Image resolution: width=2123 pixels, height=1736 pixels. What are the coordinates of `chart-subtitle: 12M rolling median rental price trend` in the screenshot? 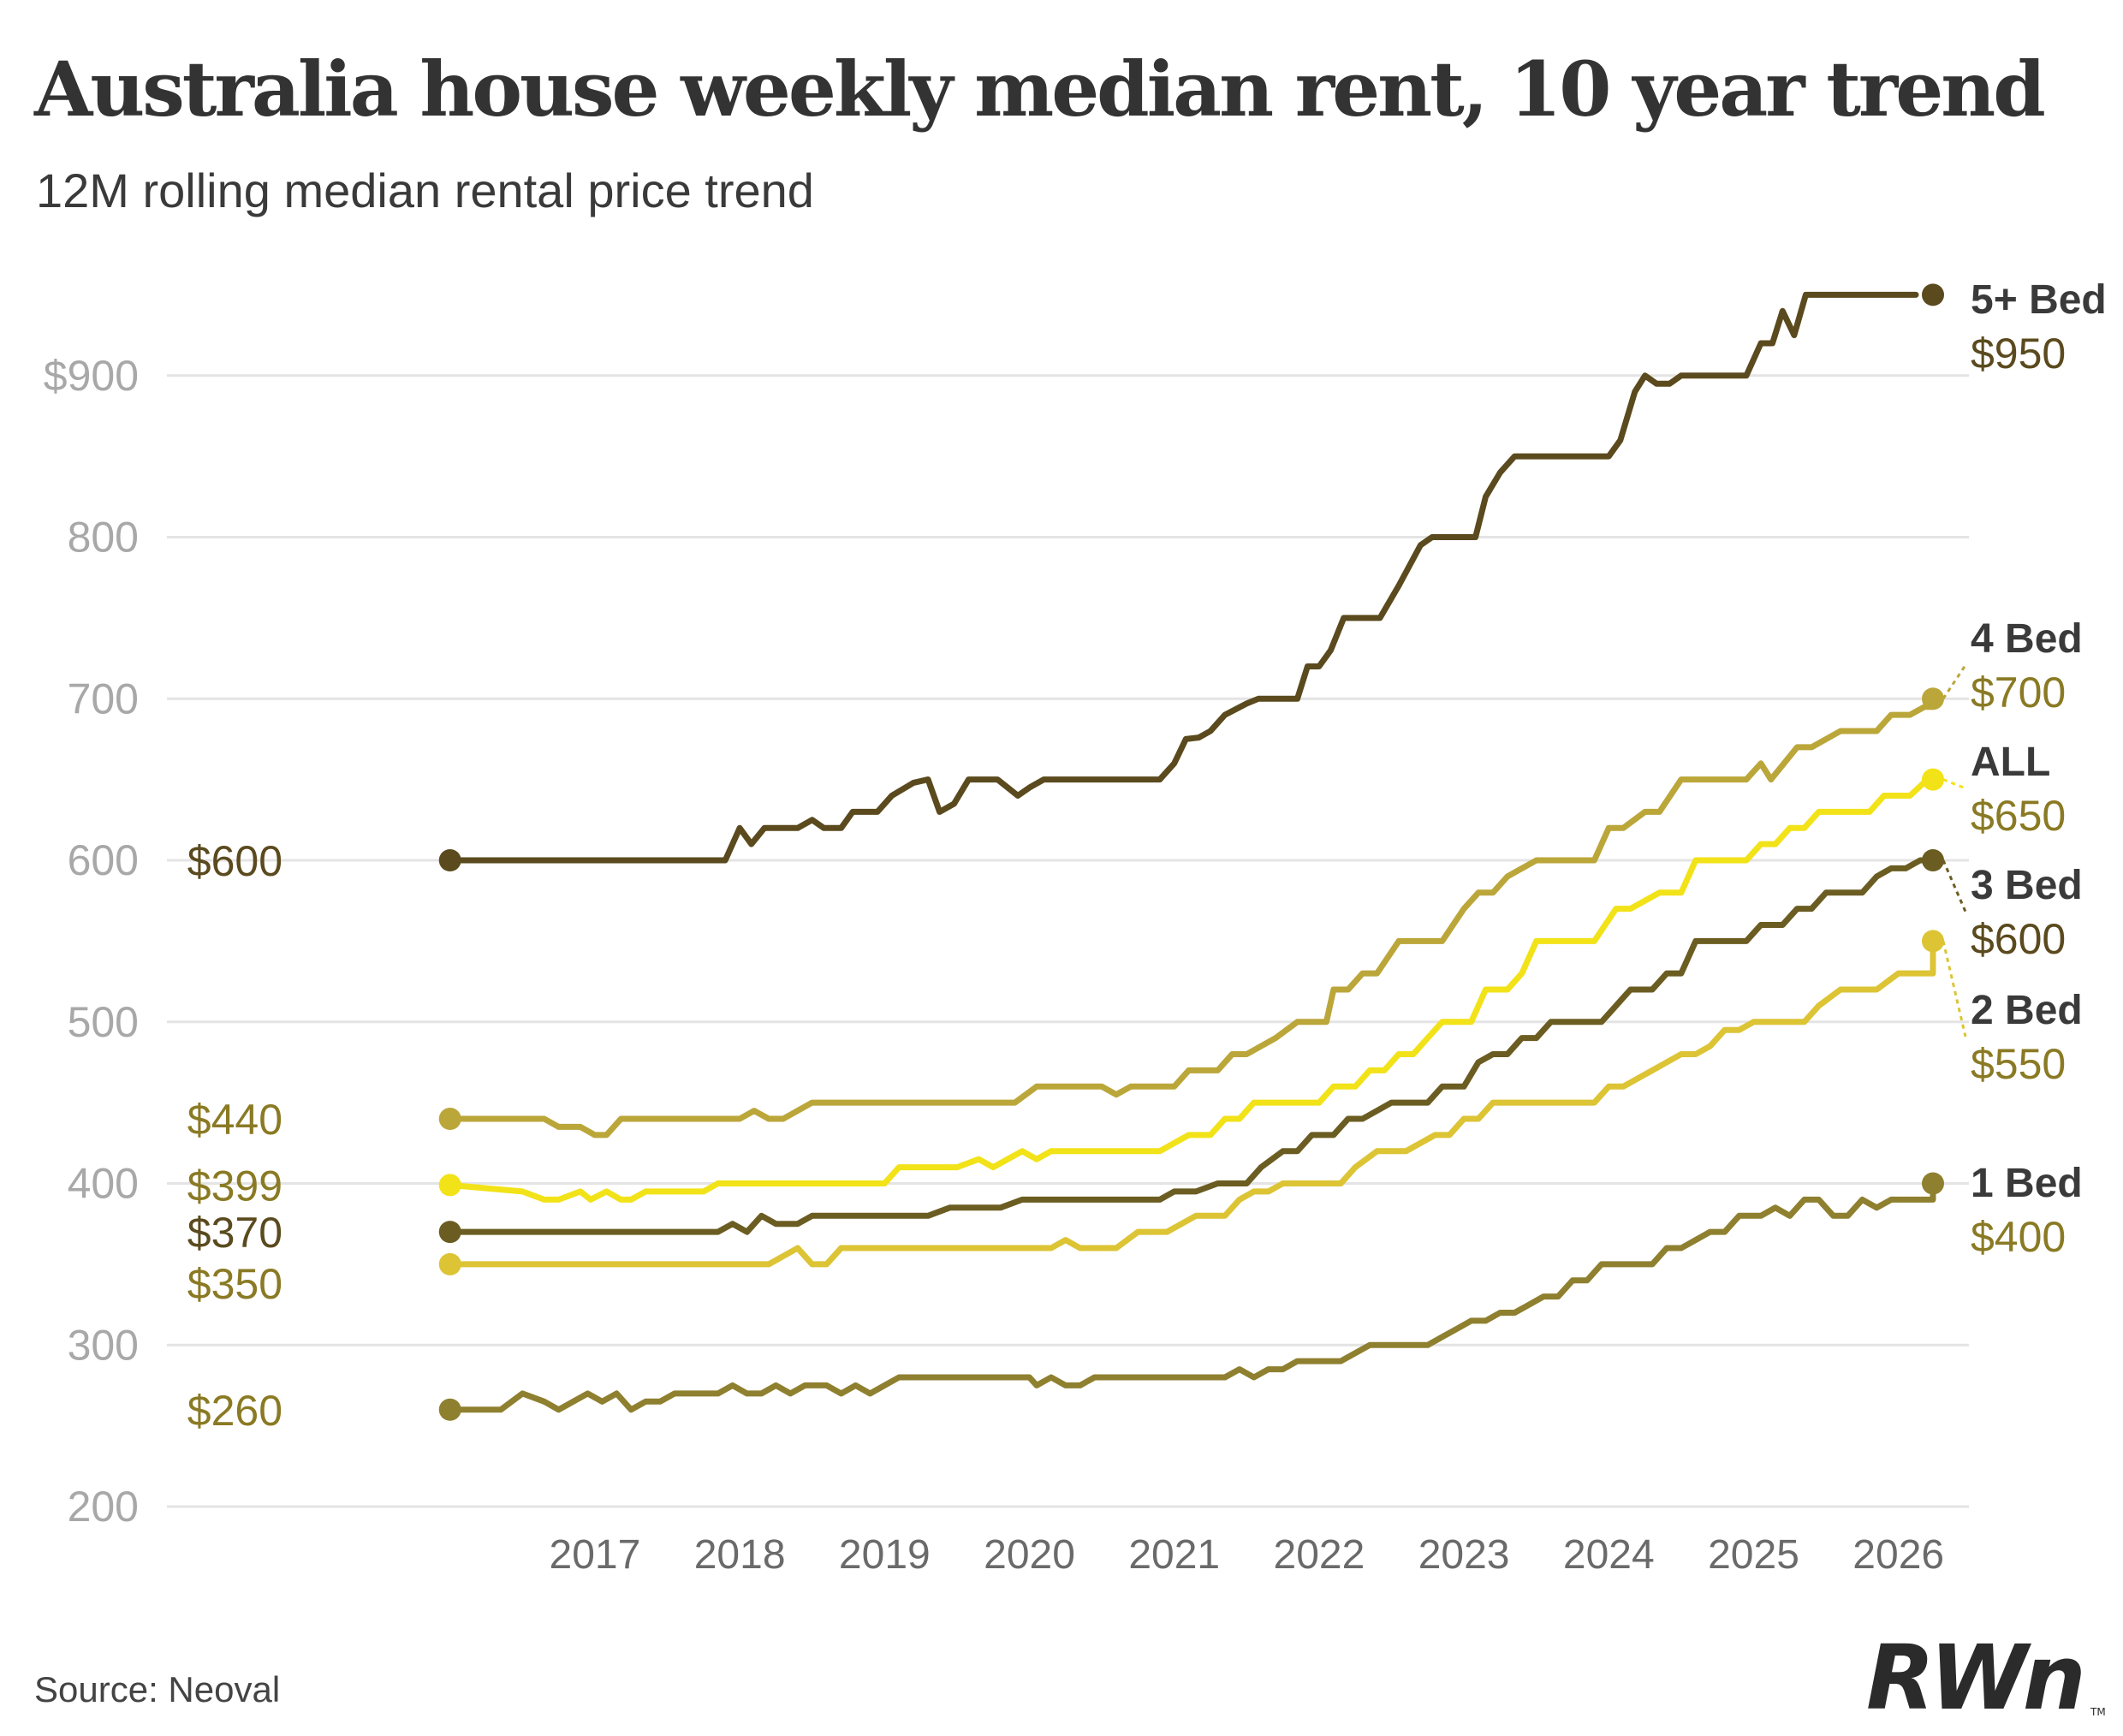 It's located at (425, 190).